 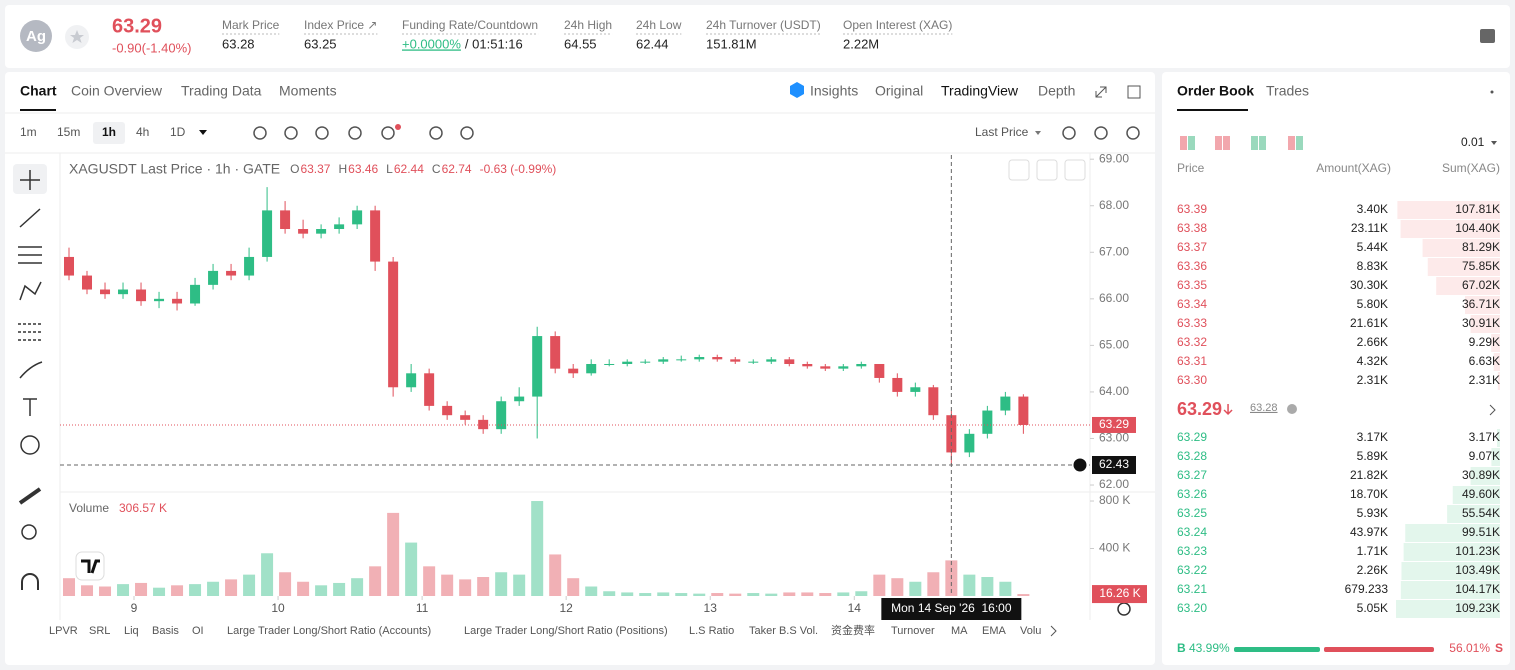 I want to click on volume-marker-label: 16.26 K, so click(x=1119, y=593).